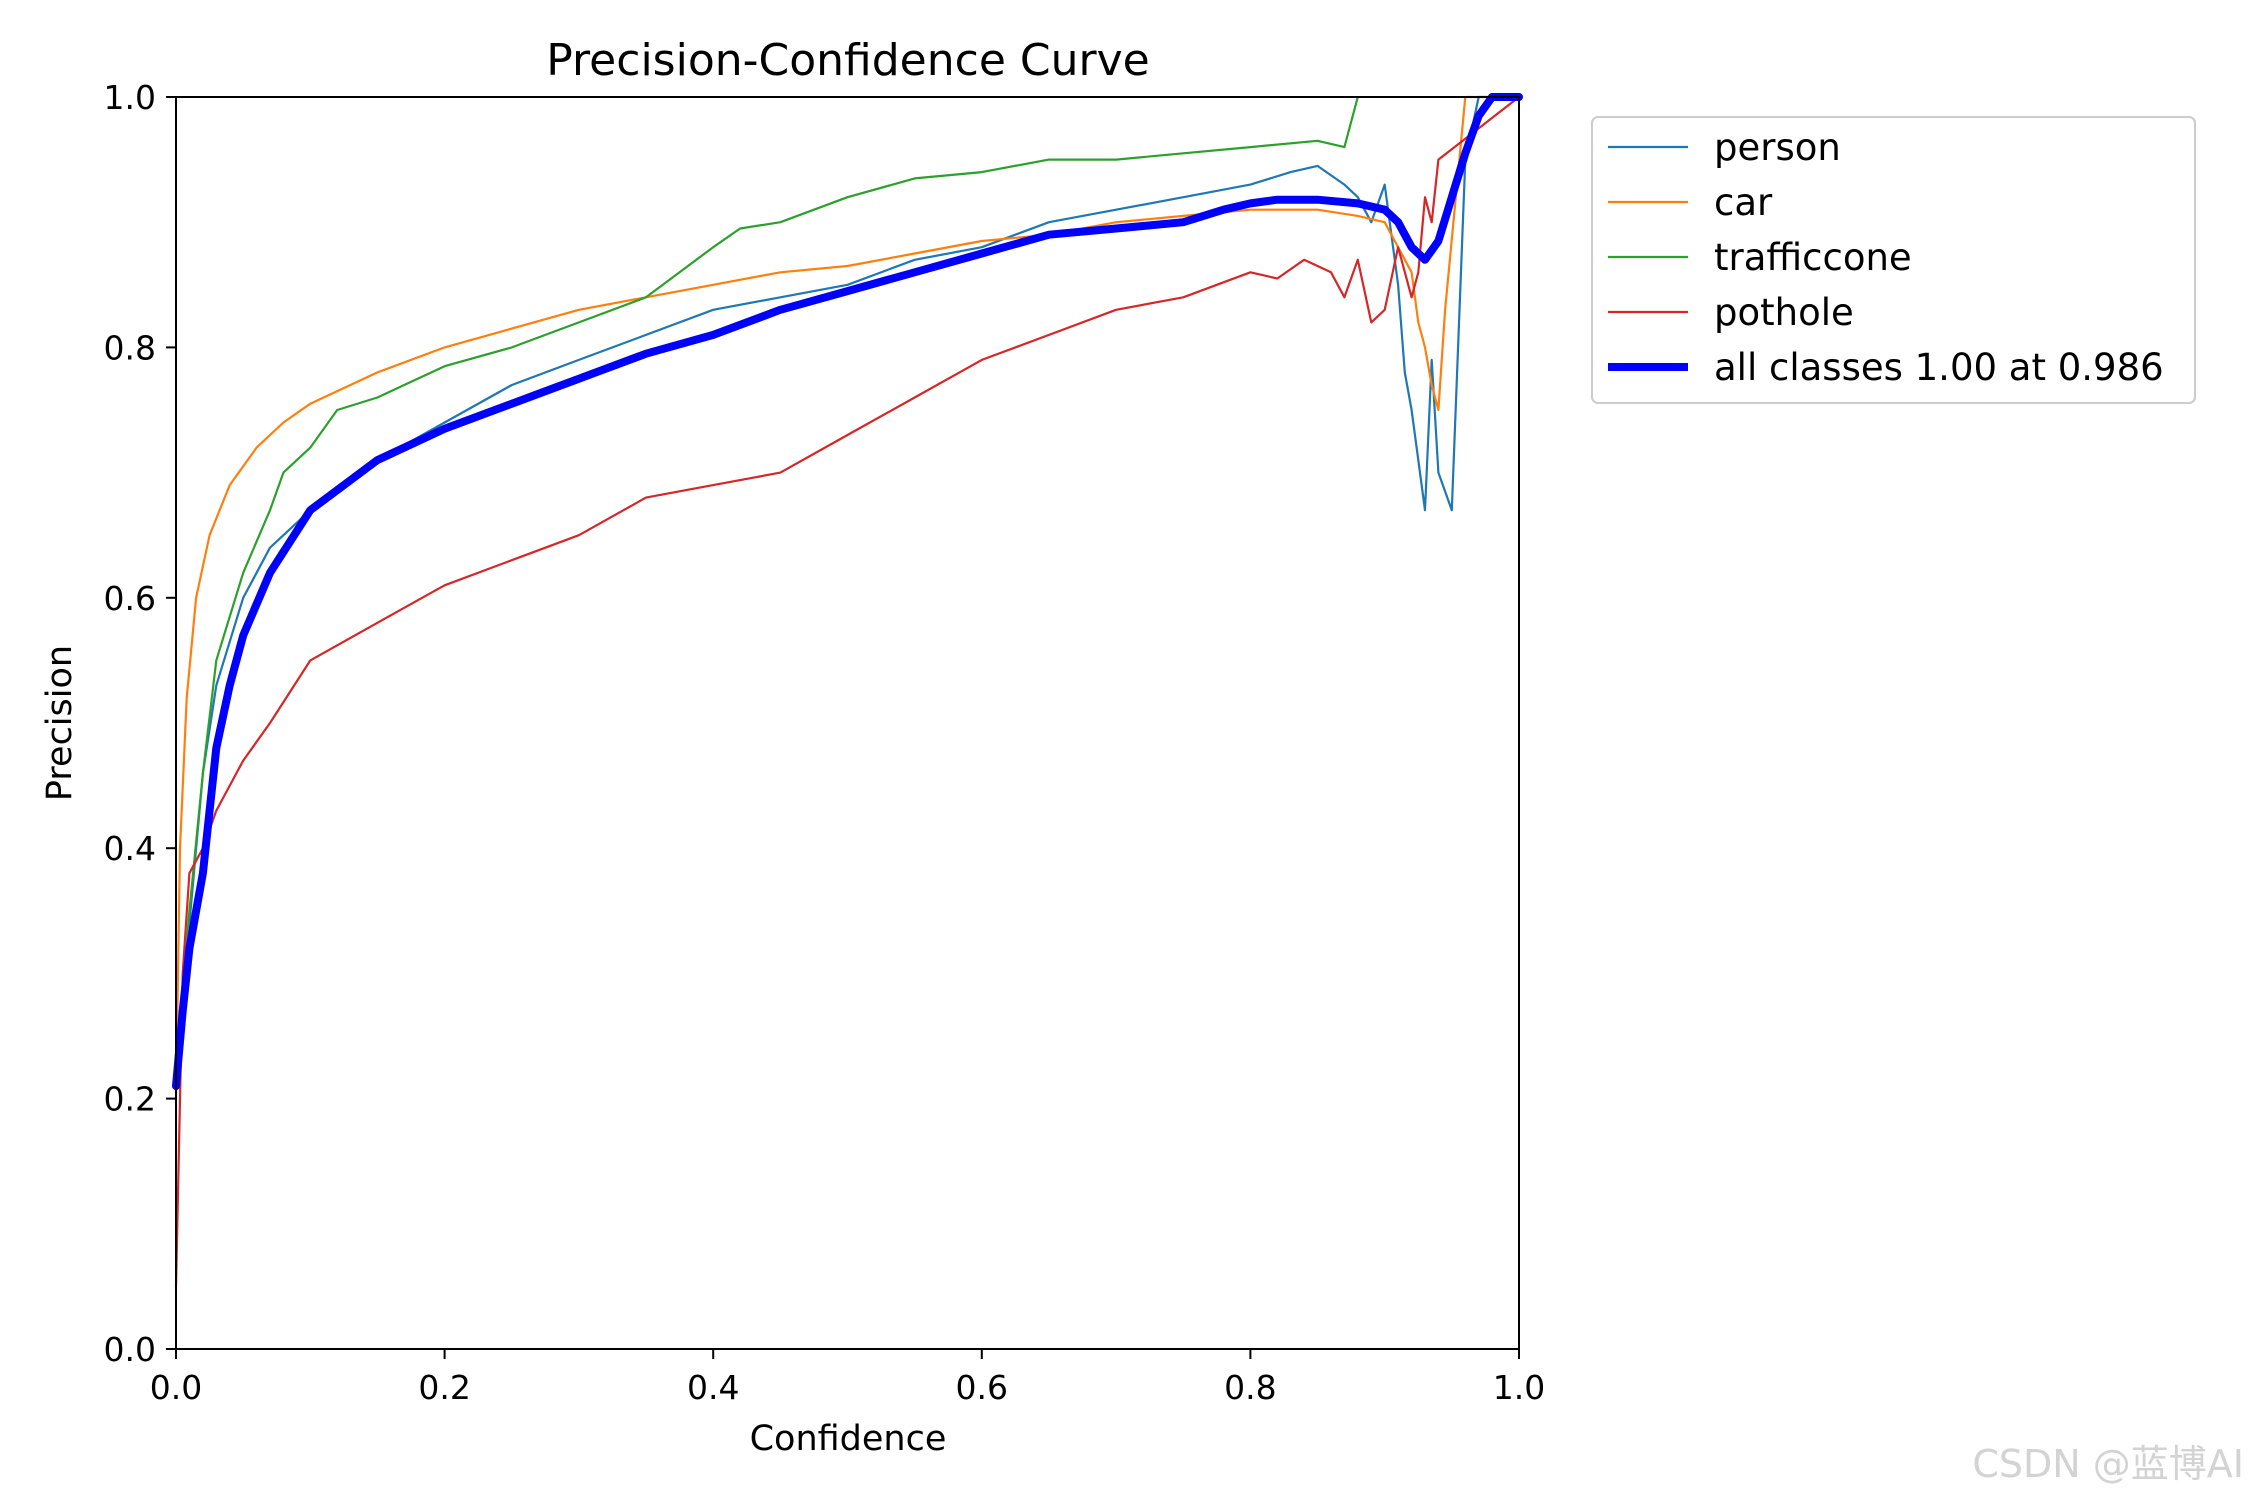 The image size is (2250, 1500). I want to click on y-tick-label: 1.0, so click(130, 97).